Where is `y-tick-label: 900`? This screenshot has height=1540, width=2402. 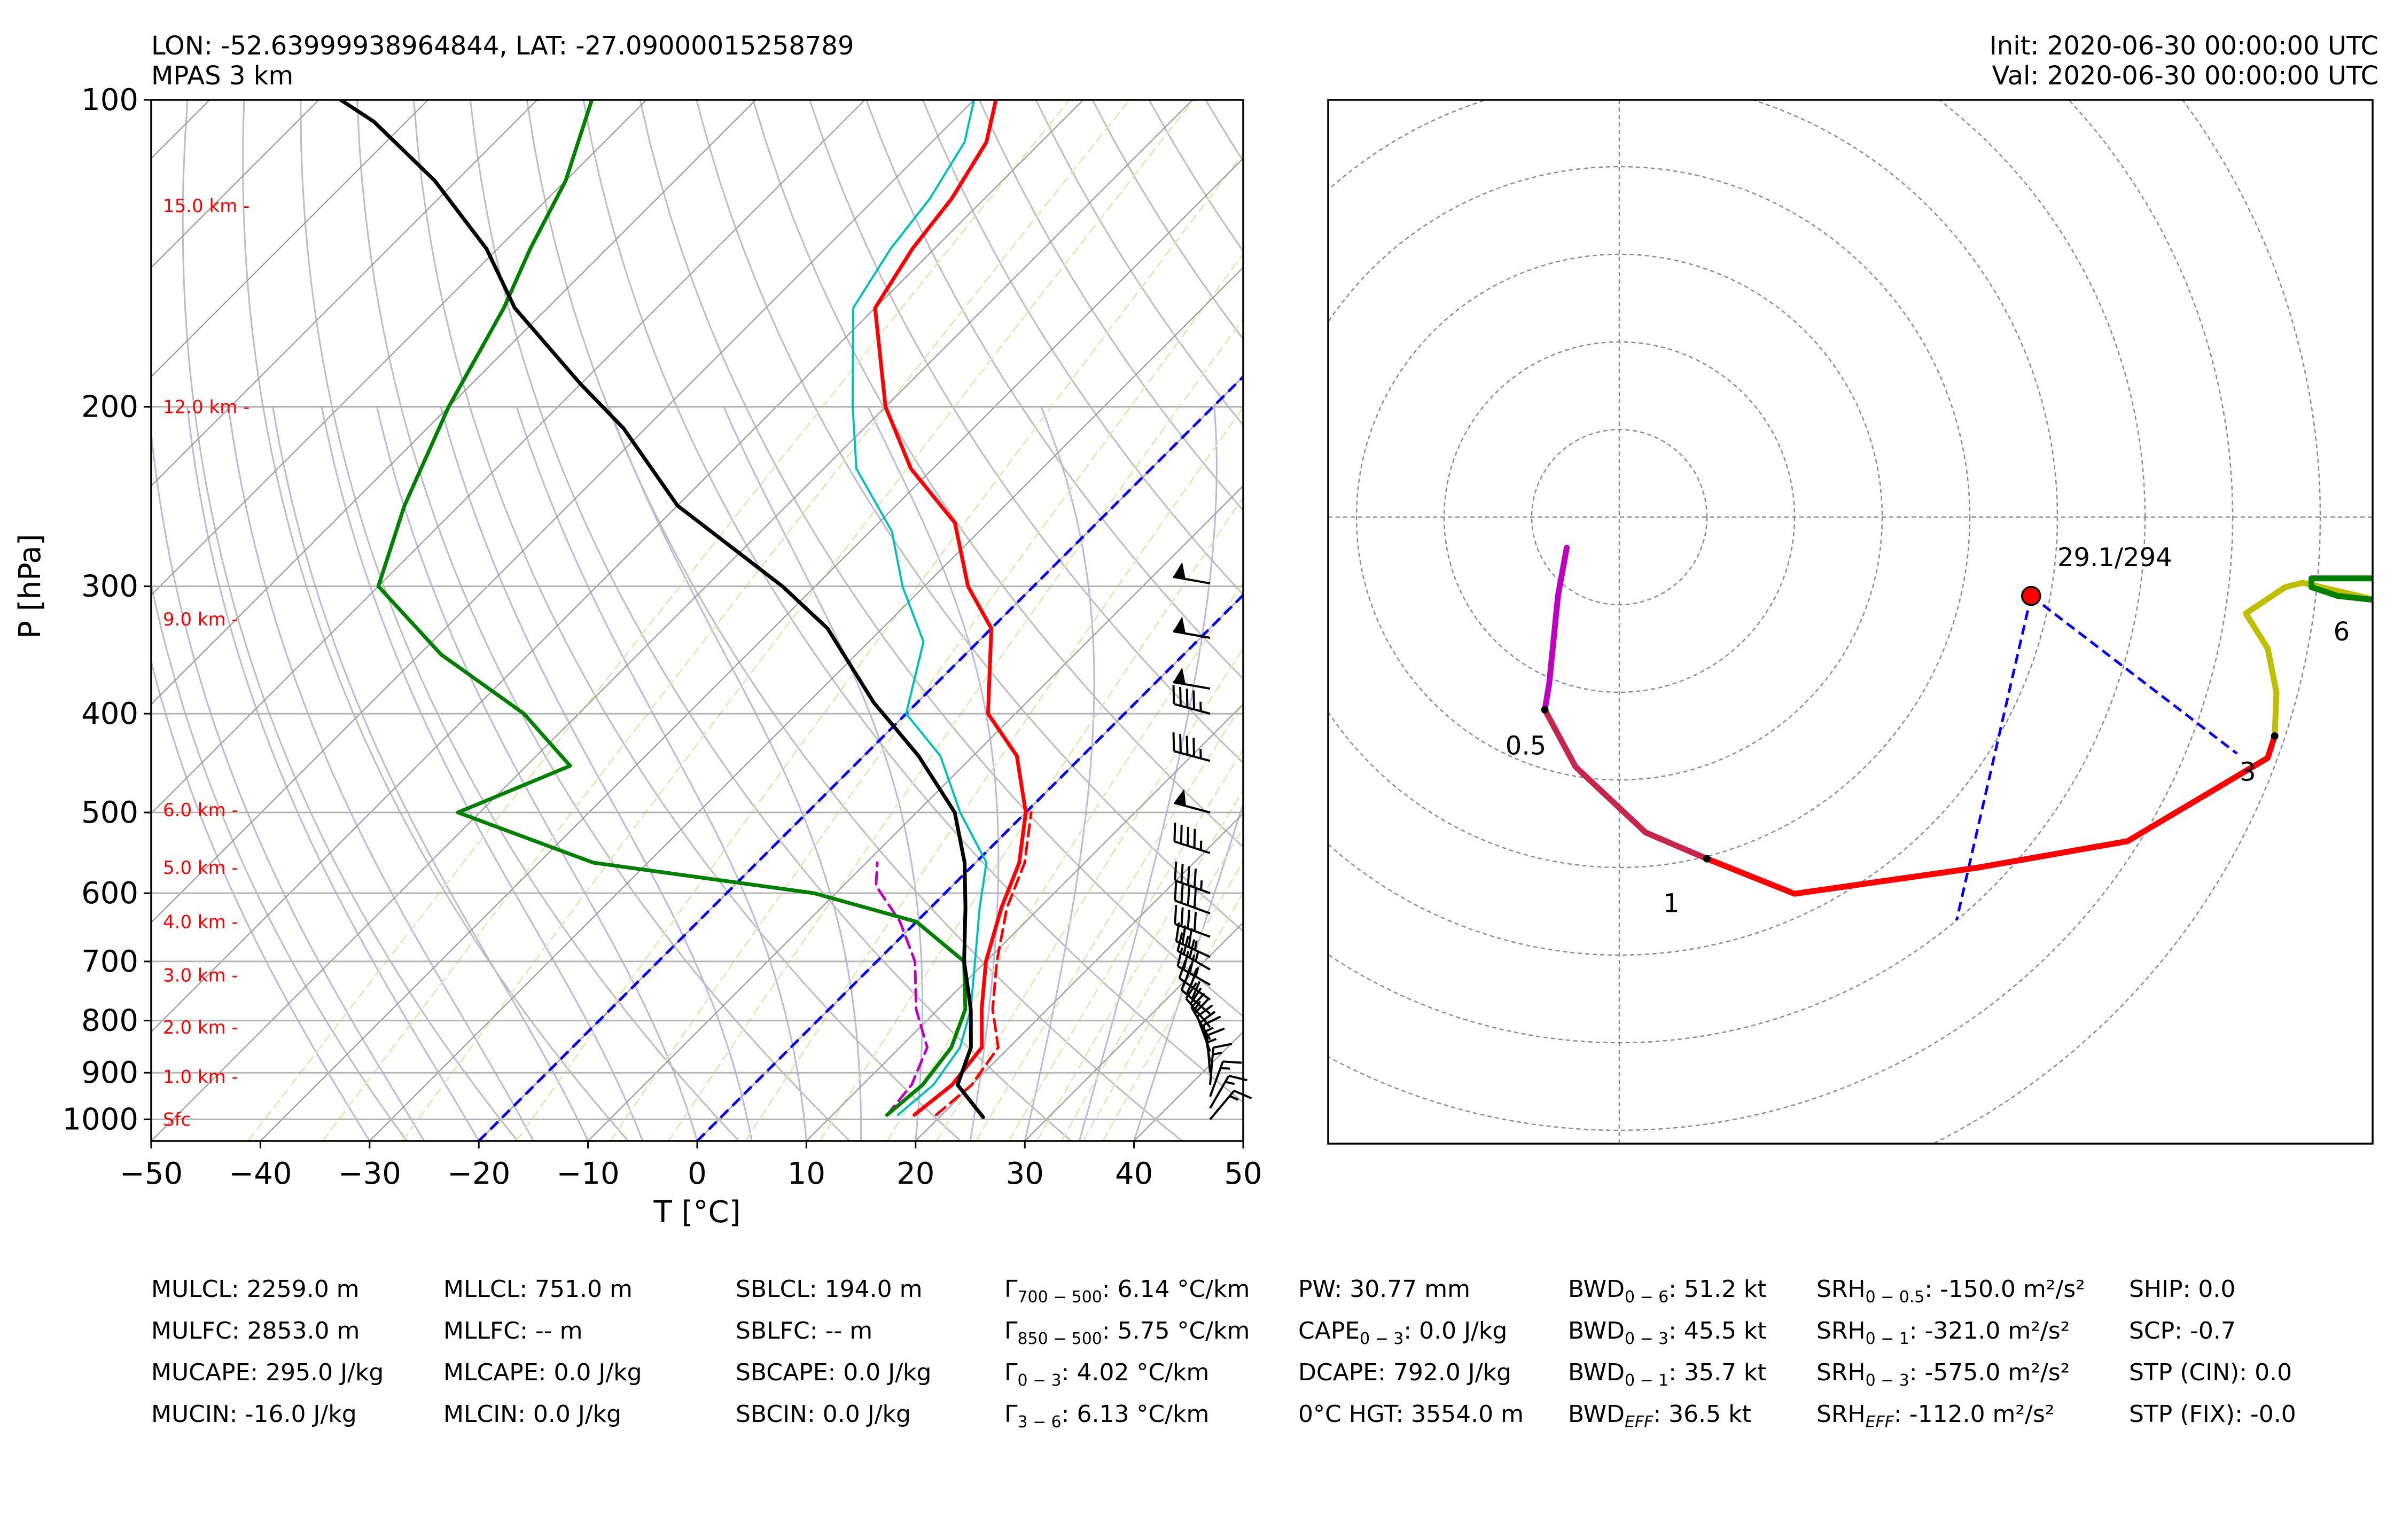 y-tick-label: 900 is located at coordinates (109, 1073).